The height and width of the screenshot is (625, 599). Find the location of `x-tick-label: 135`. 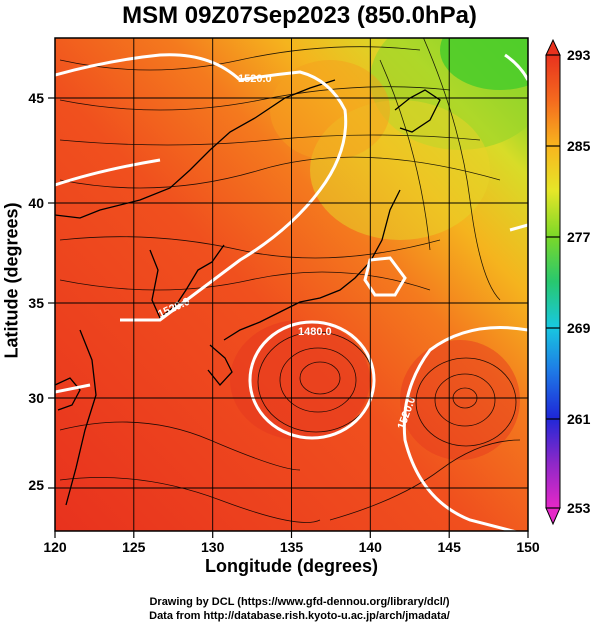

x-tick-label: 135 is located at coordinates (292, 547).